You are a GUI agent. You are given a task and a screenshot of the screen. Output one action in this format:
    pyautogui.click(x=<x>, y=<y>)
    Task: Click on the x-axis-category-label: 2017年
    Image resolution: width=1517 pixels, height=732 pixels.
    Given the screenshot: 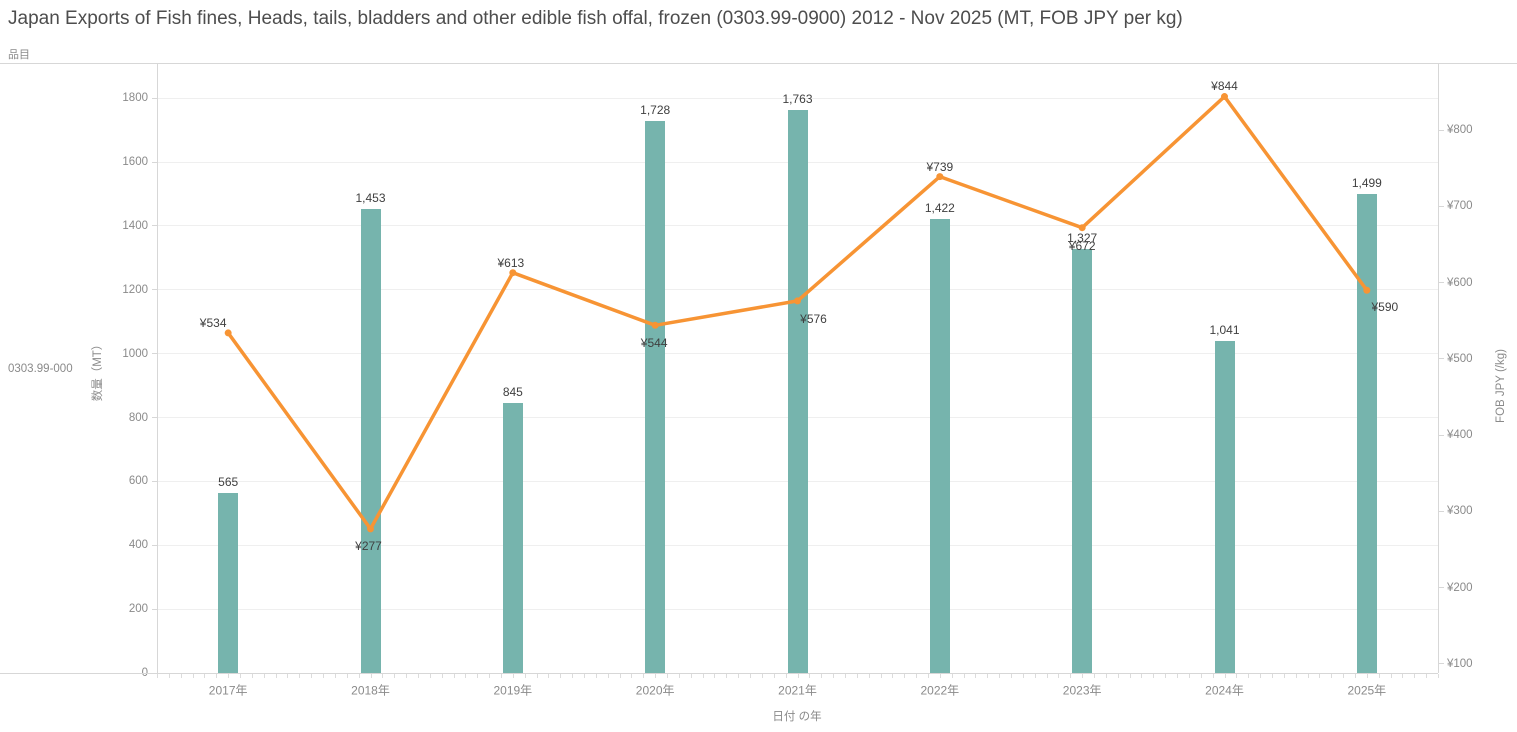 What is the action you would take?
    pyautogui.click(x=228, y=690)
    